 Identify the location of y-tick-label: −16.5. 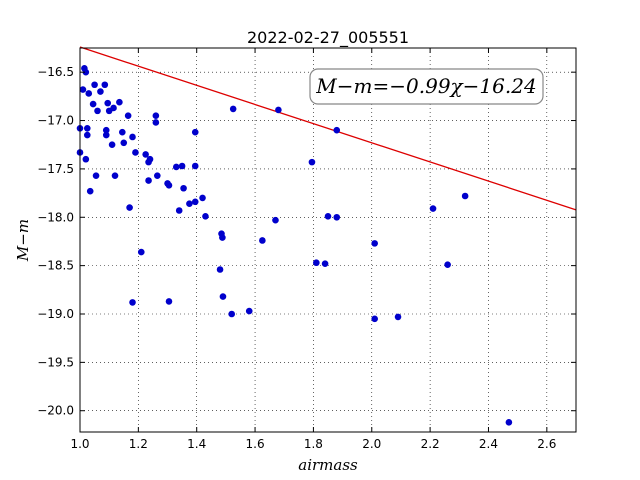
(55, 72).